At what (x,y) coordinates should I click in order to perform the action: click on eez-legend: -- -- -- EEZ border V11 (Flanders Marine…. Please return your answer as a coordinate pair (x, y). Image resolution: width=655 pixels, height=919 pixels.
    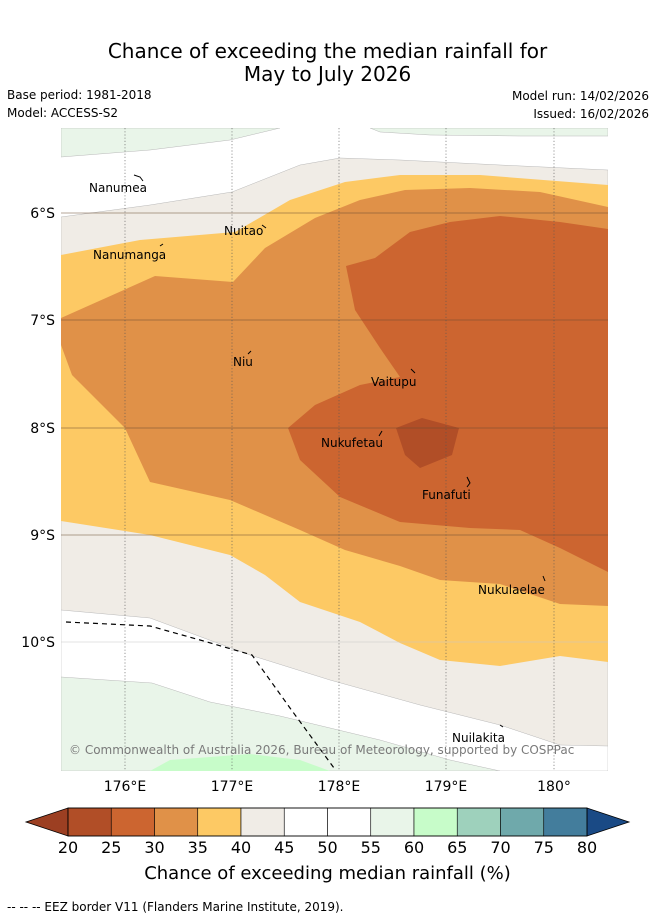
    Looking at the image, I should click on (175, 907).